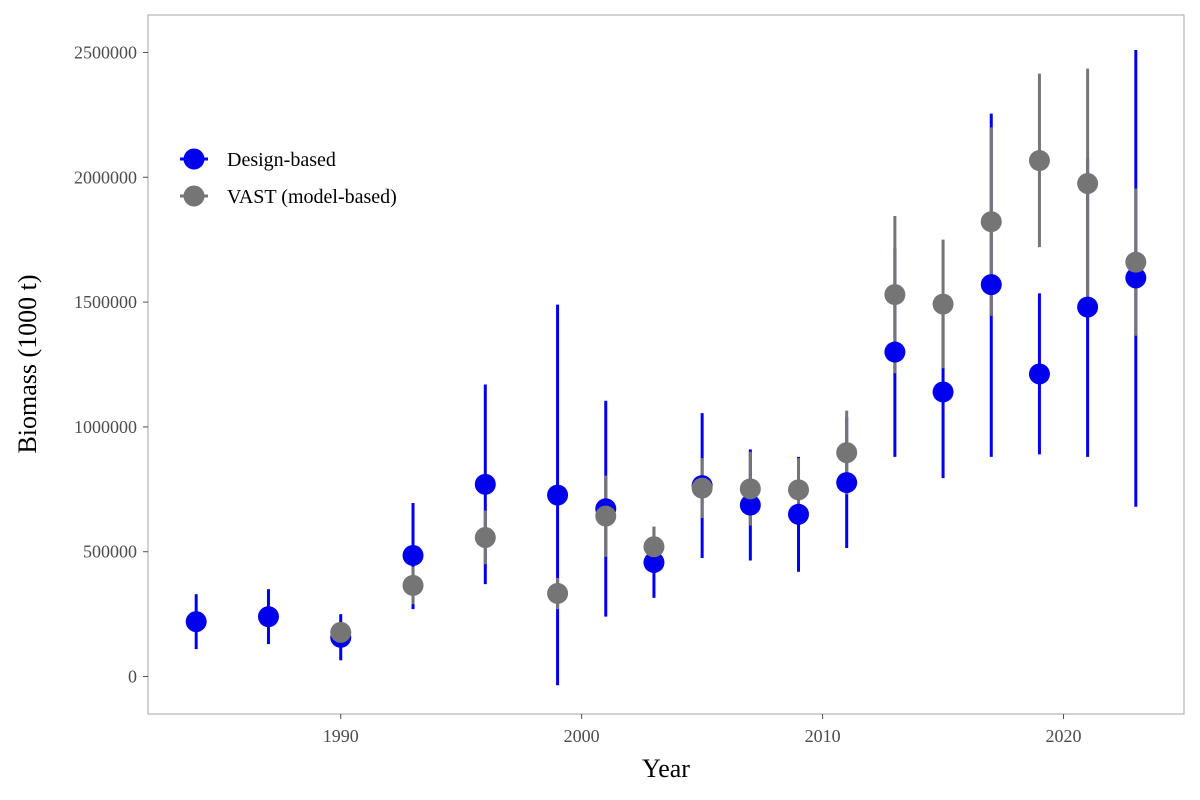 Image resolution: width=1200 pixels, height=800 pixels. I want to click on y-tick-label: 2500000, so click(105, 52).